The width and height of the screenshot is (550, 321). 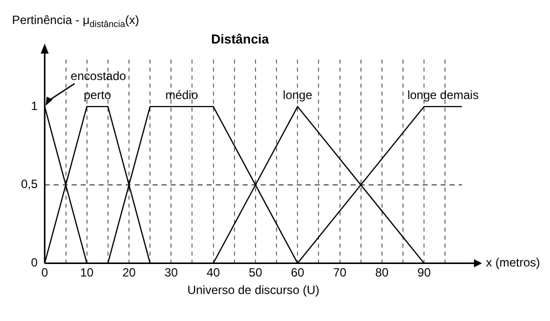 I want to click on text: x (metros), so click(x=513, y=263).